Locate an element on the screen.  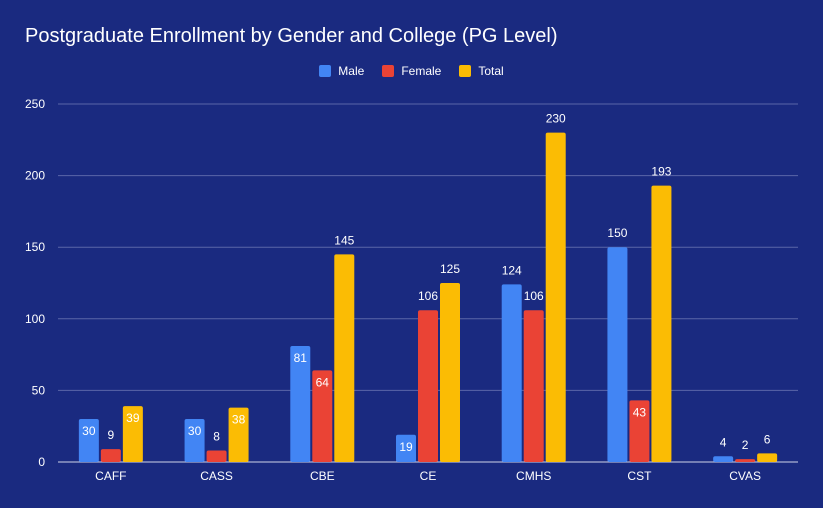
x-tick-label: CST is located at coordinates (639, 476).